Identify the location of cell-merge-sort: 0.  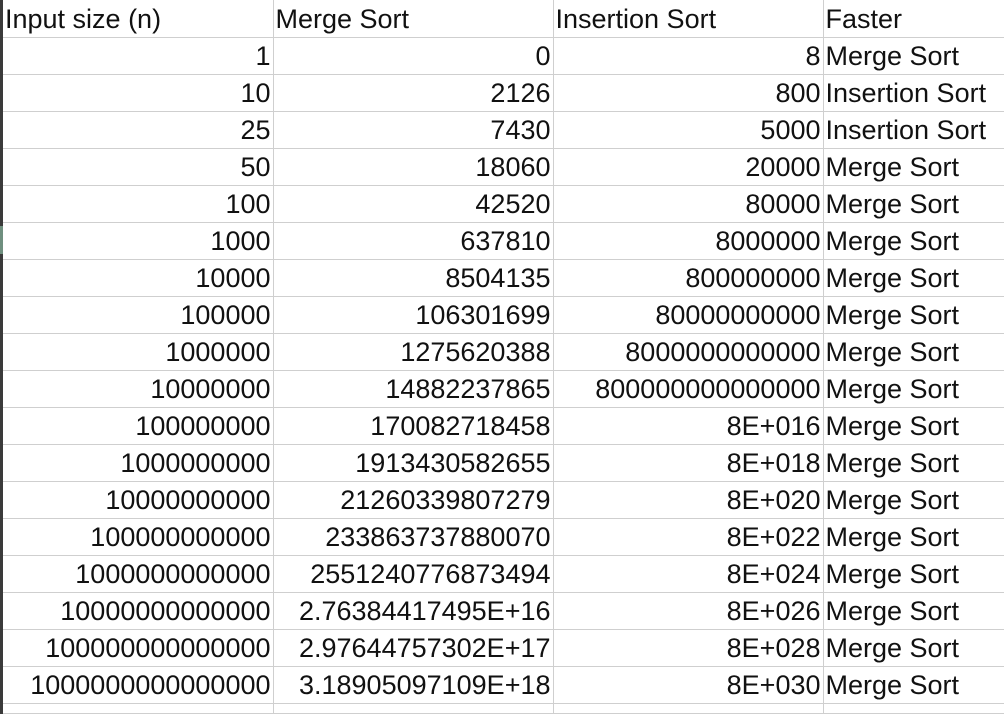
(413, 56).